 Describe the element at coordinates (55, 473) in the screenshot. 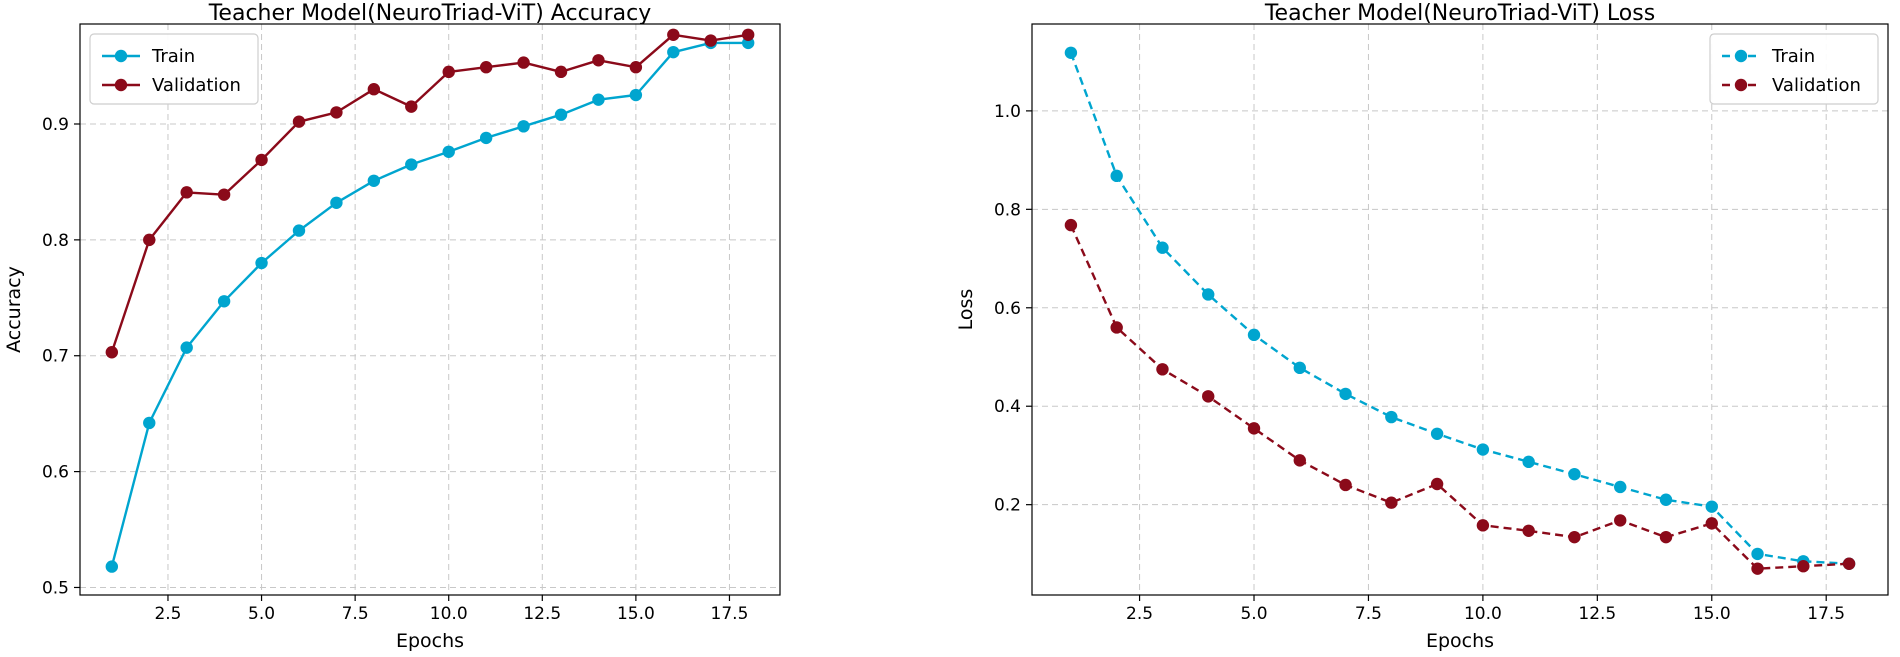

I see `y-tick-label: 0.6` at that location.